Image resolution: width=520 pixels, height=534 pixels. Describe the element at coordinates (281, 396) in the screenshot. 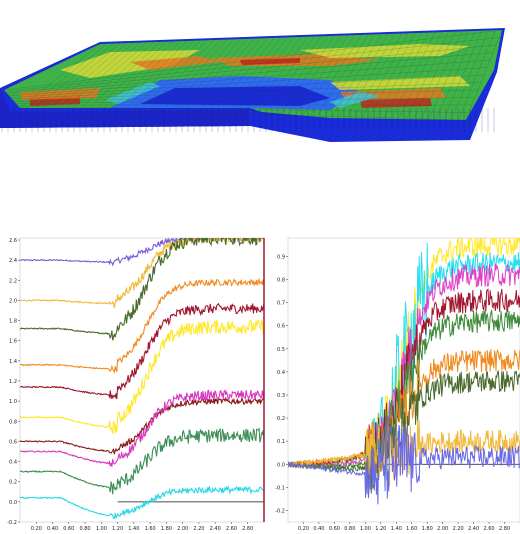

I see `y-tick-label: 0.3` at that location.